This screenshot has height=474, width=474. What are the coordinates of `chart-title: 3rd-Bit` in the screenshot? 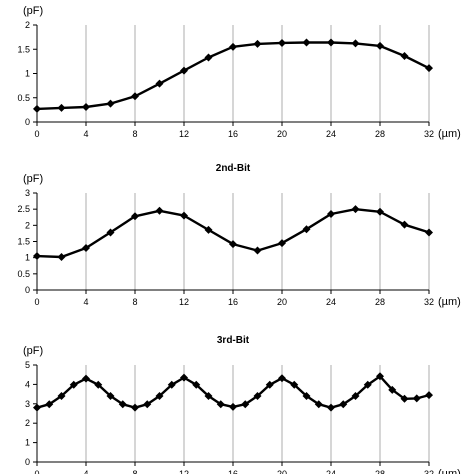 It's located at (233, 340).